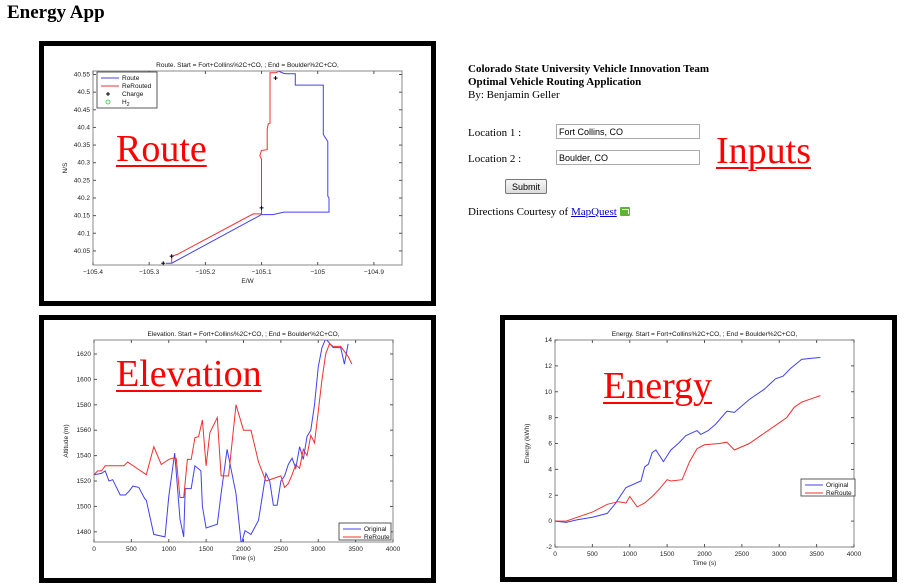  What do you see at coordinates (65, 168) in the screenshot?
I see `y-axis-label: N/S` at bounding box center [65, 168].